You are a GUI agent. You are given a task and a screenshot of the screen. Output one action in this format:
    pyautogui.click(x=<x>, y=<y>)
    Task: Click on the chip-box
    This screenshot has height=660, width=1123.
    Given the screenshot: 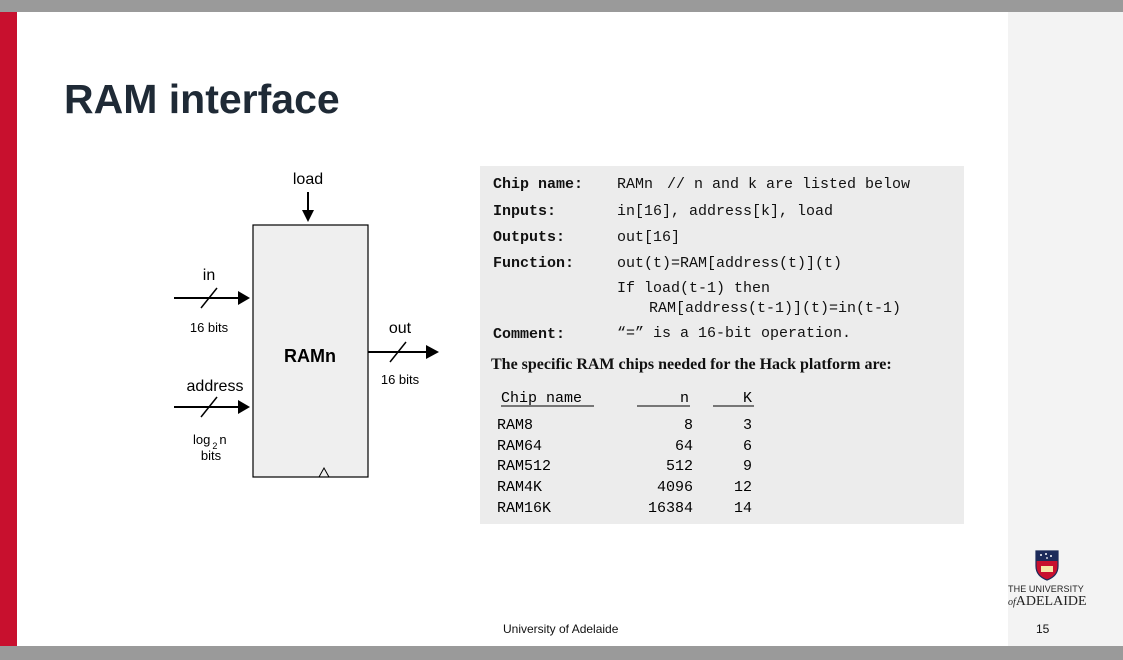 What is the action you would take?
    pyautogui.click(x=310, y=351)
    